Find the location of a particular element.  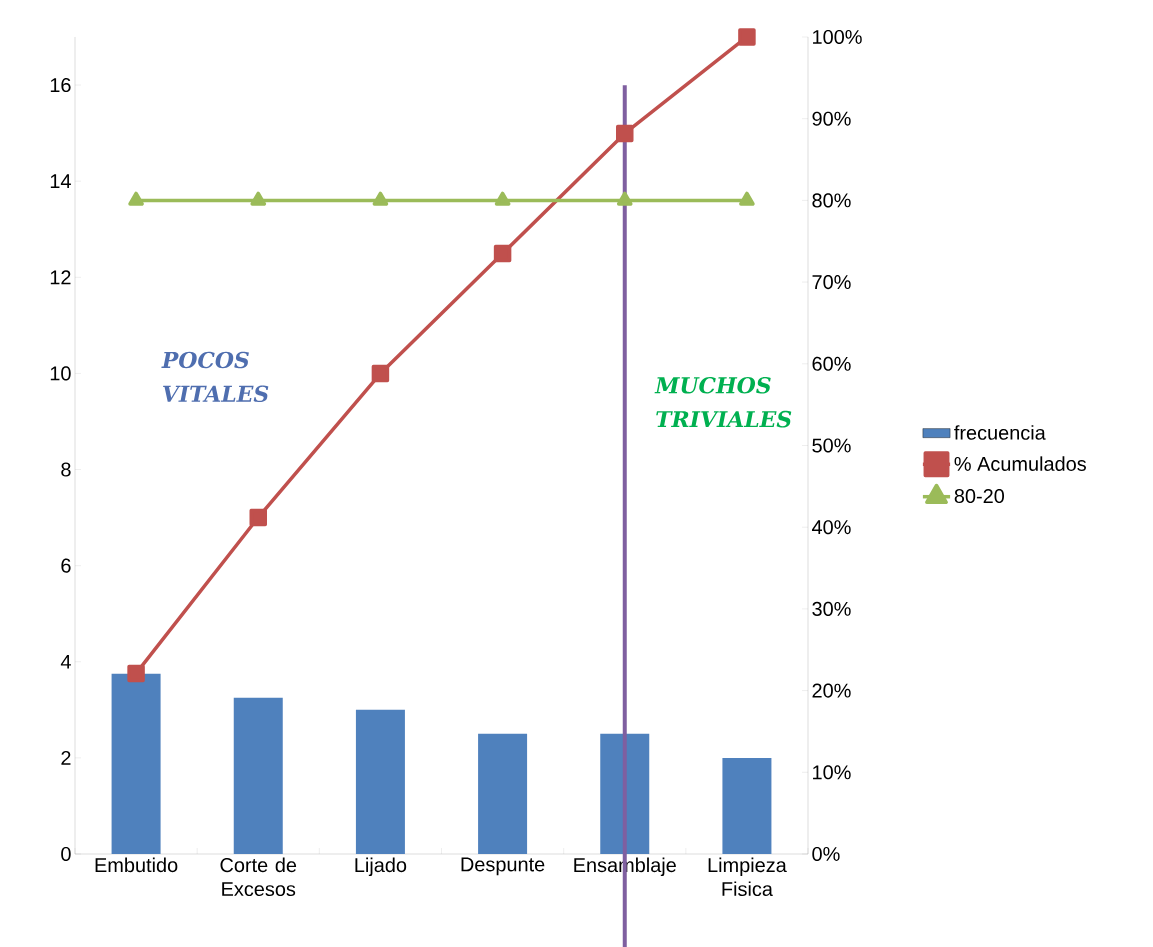

x-tick-label: Embutido is located at coordinates (136, 865).